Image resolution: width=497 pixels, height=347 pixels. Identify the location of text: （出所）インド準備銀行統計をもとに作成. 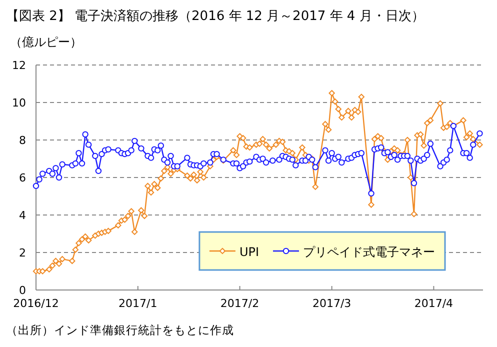
(120, 330).